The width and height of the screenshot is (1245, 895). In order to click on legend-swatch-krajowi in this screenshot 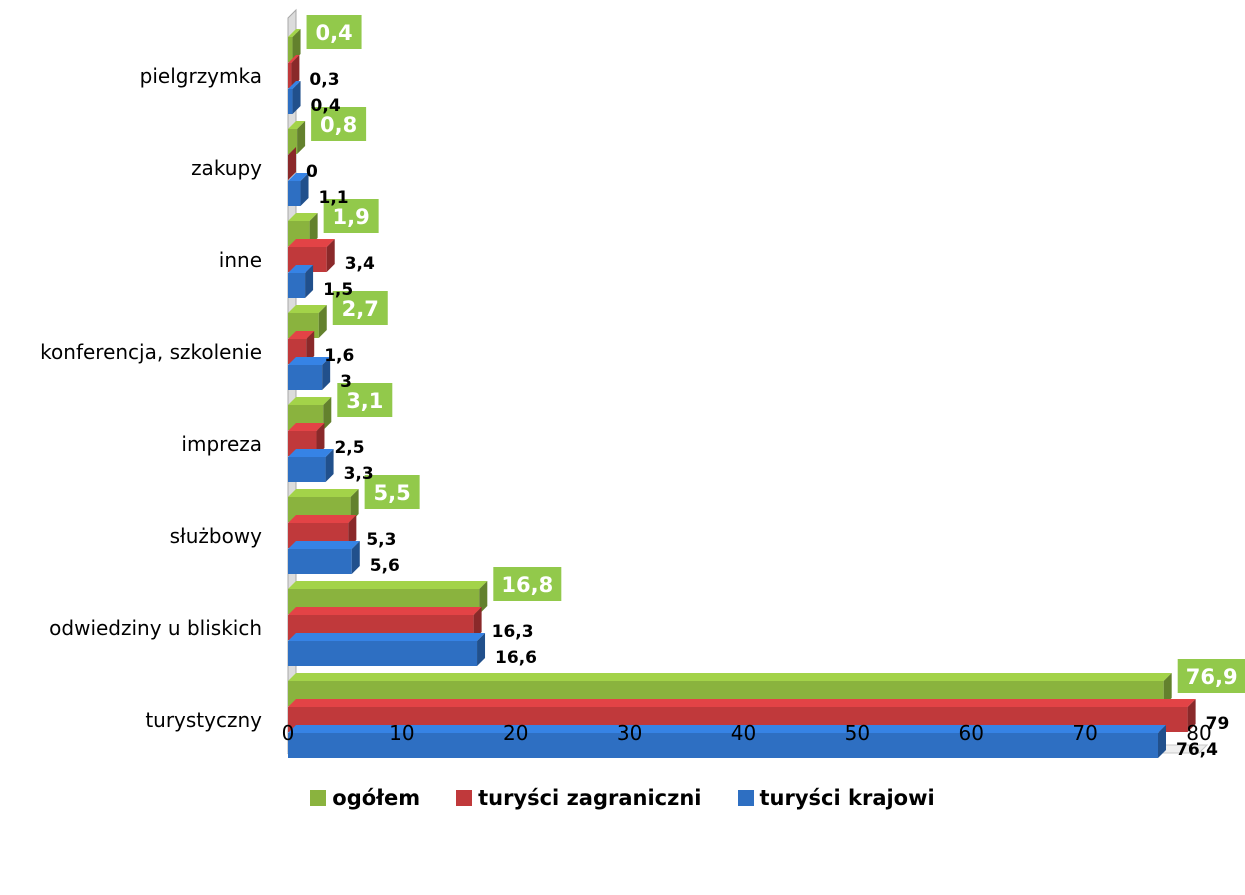, I will do `click(745, 798)`.